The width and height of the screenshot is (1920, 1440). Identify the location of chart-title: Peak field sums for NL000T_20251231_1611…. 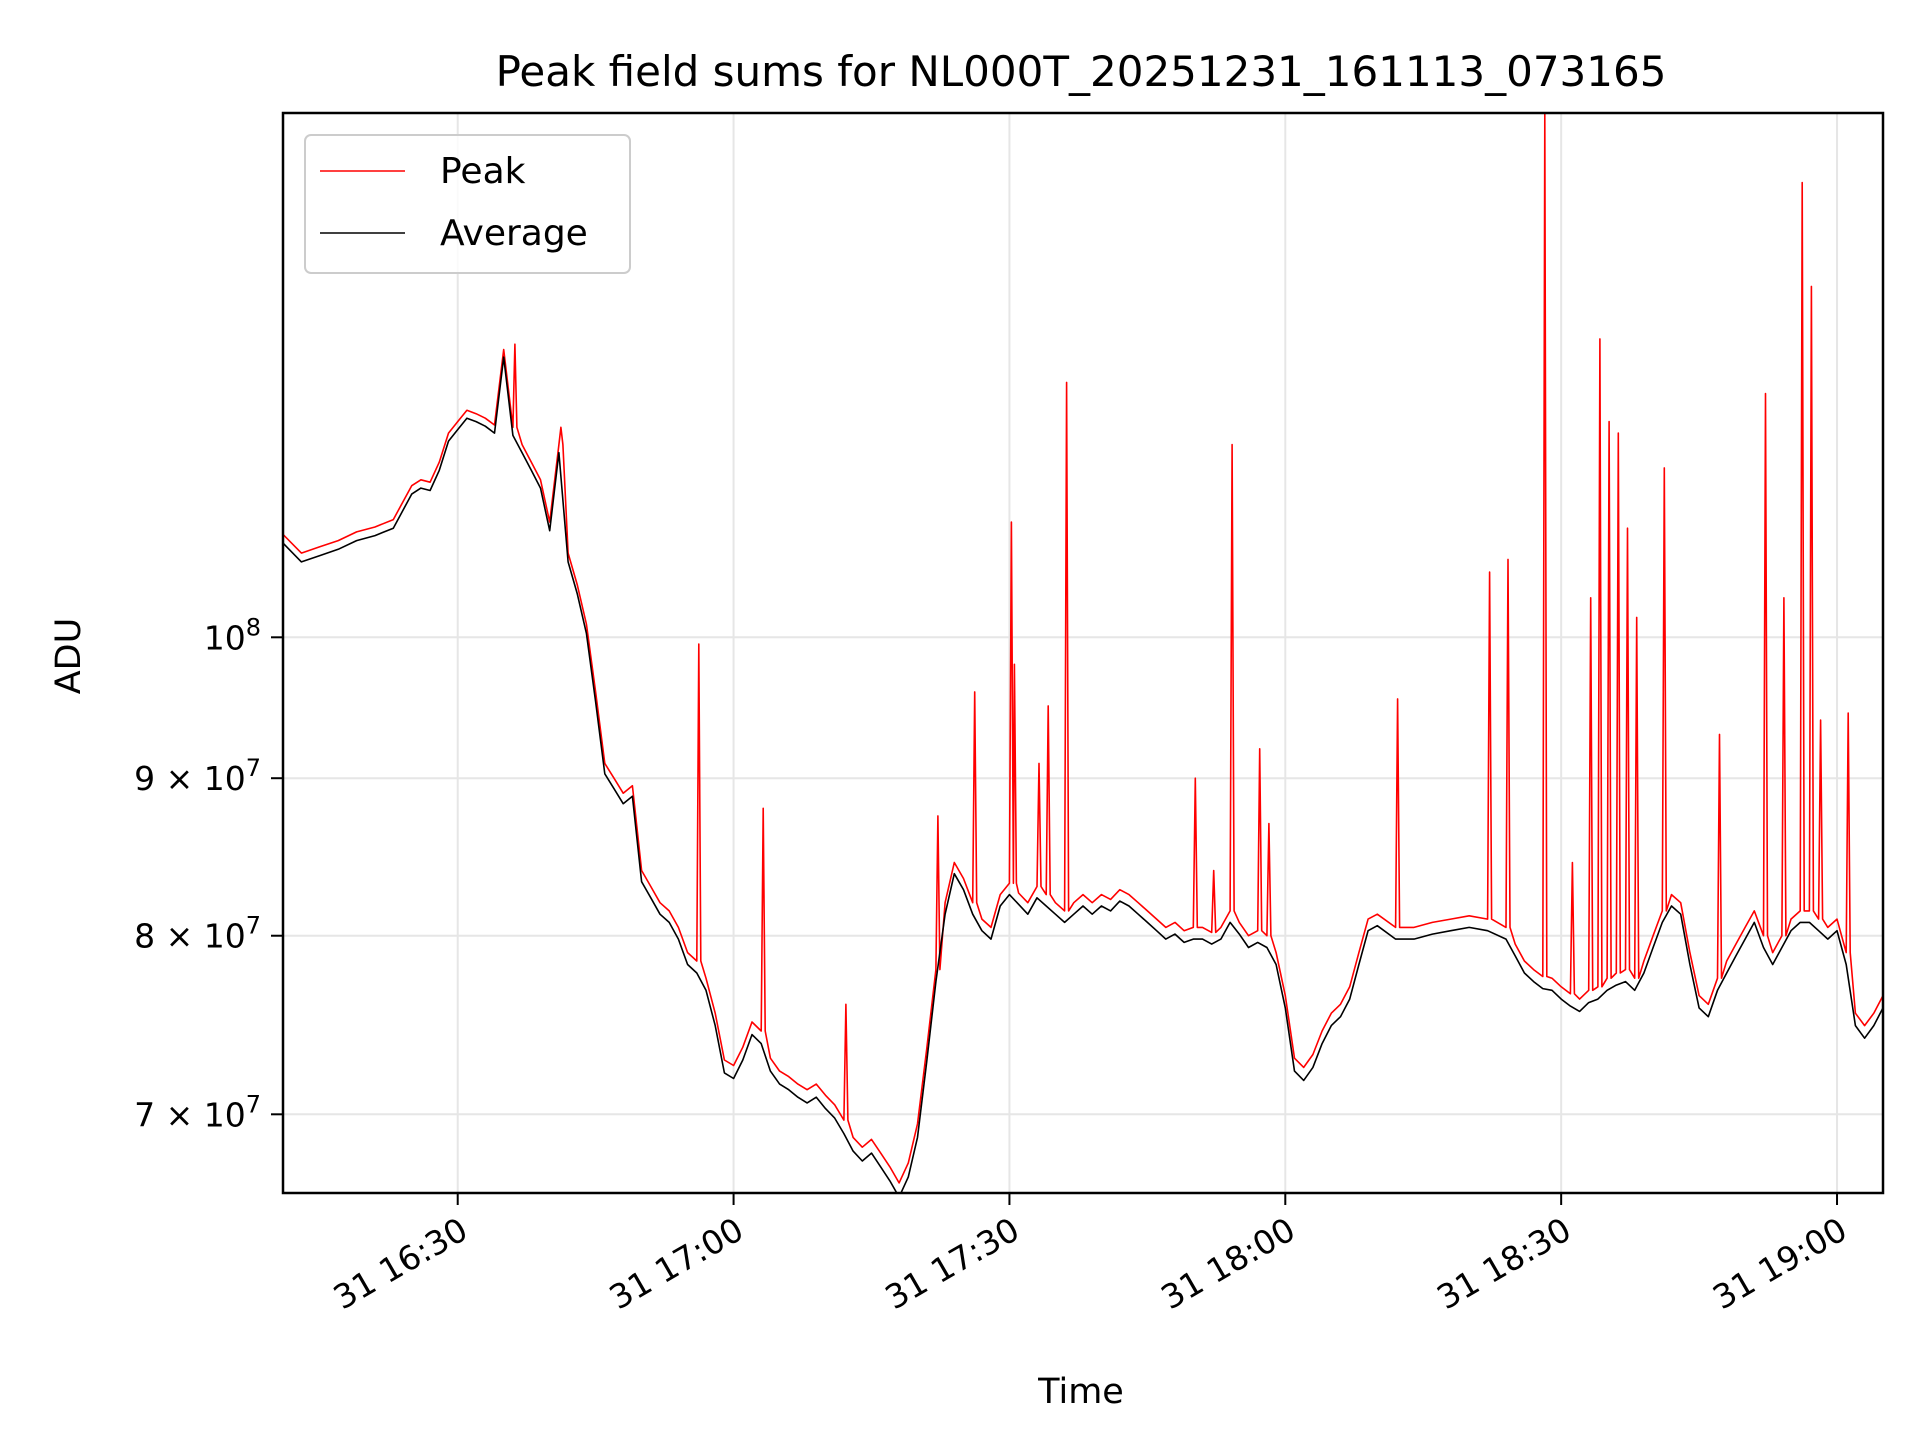
(1081, 71).